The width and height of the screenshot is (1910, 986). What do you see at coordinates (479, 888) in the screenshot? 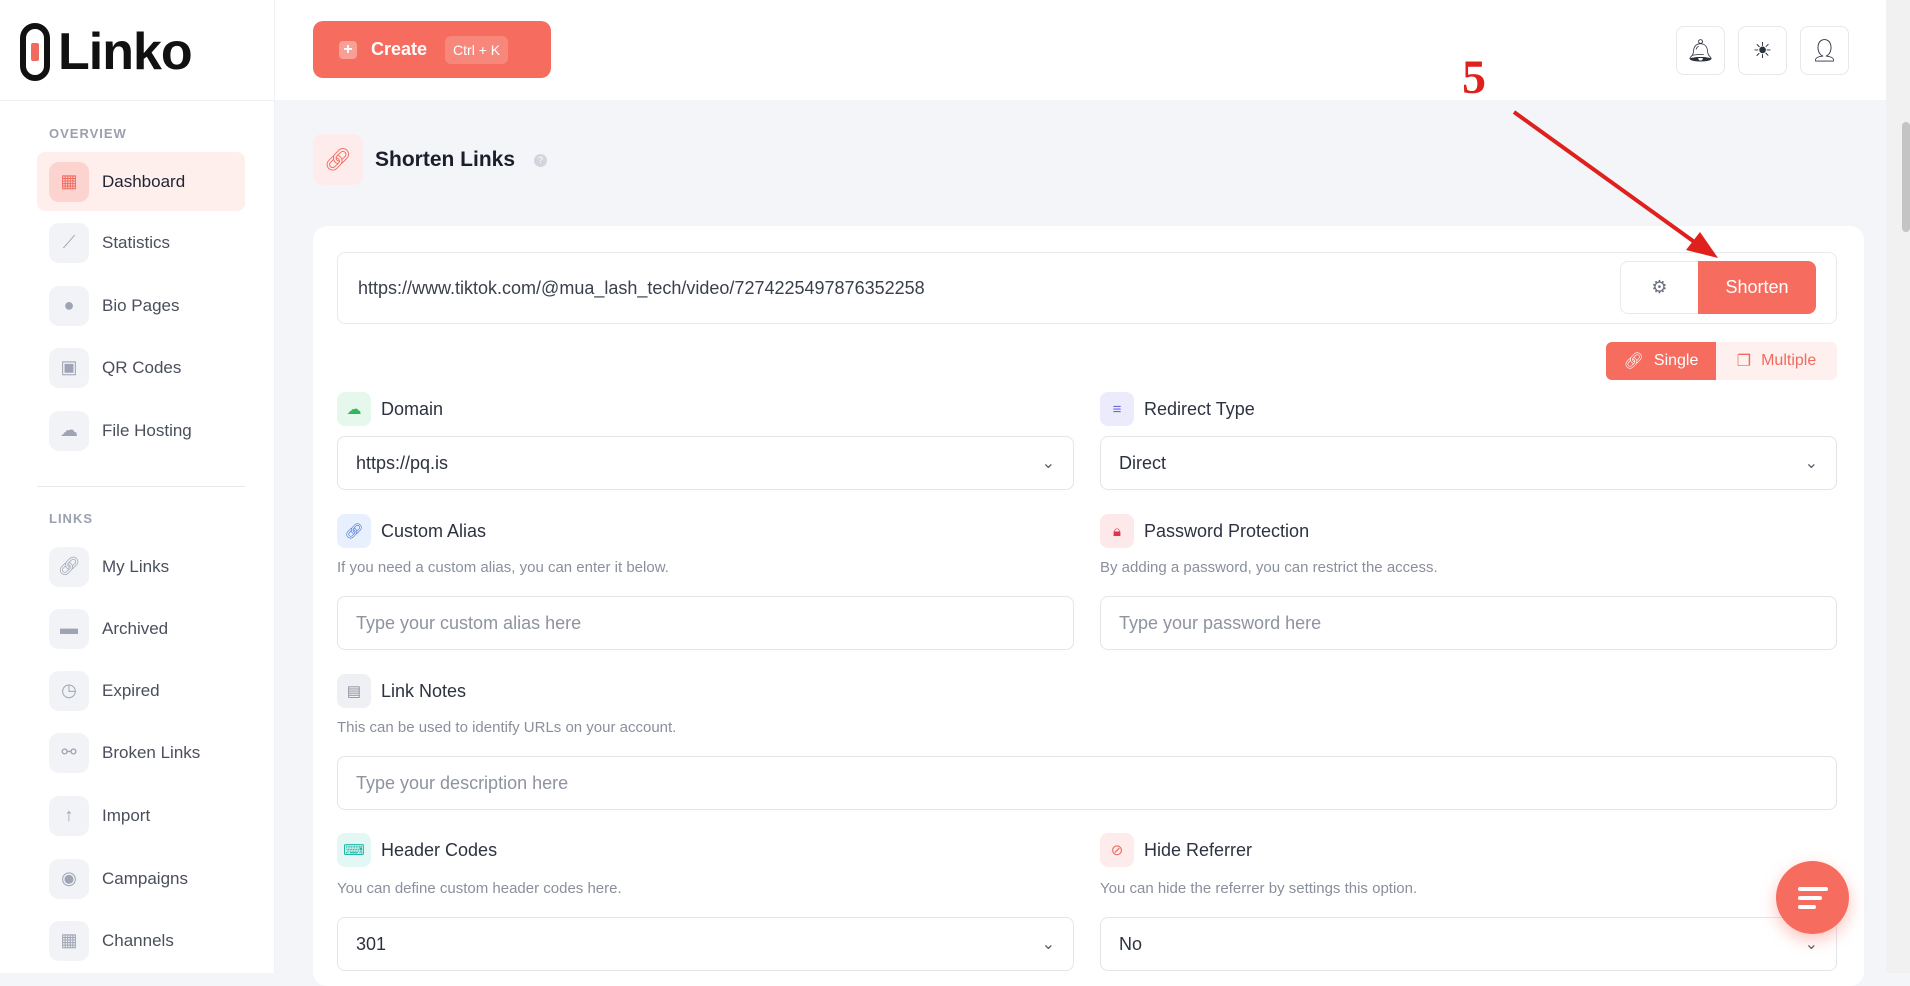
I see `header-codes-hint: You can define custom header codes here.` at bounding box center [479, 888].